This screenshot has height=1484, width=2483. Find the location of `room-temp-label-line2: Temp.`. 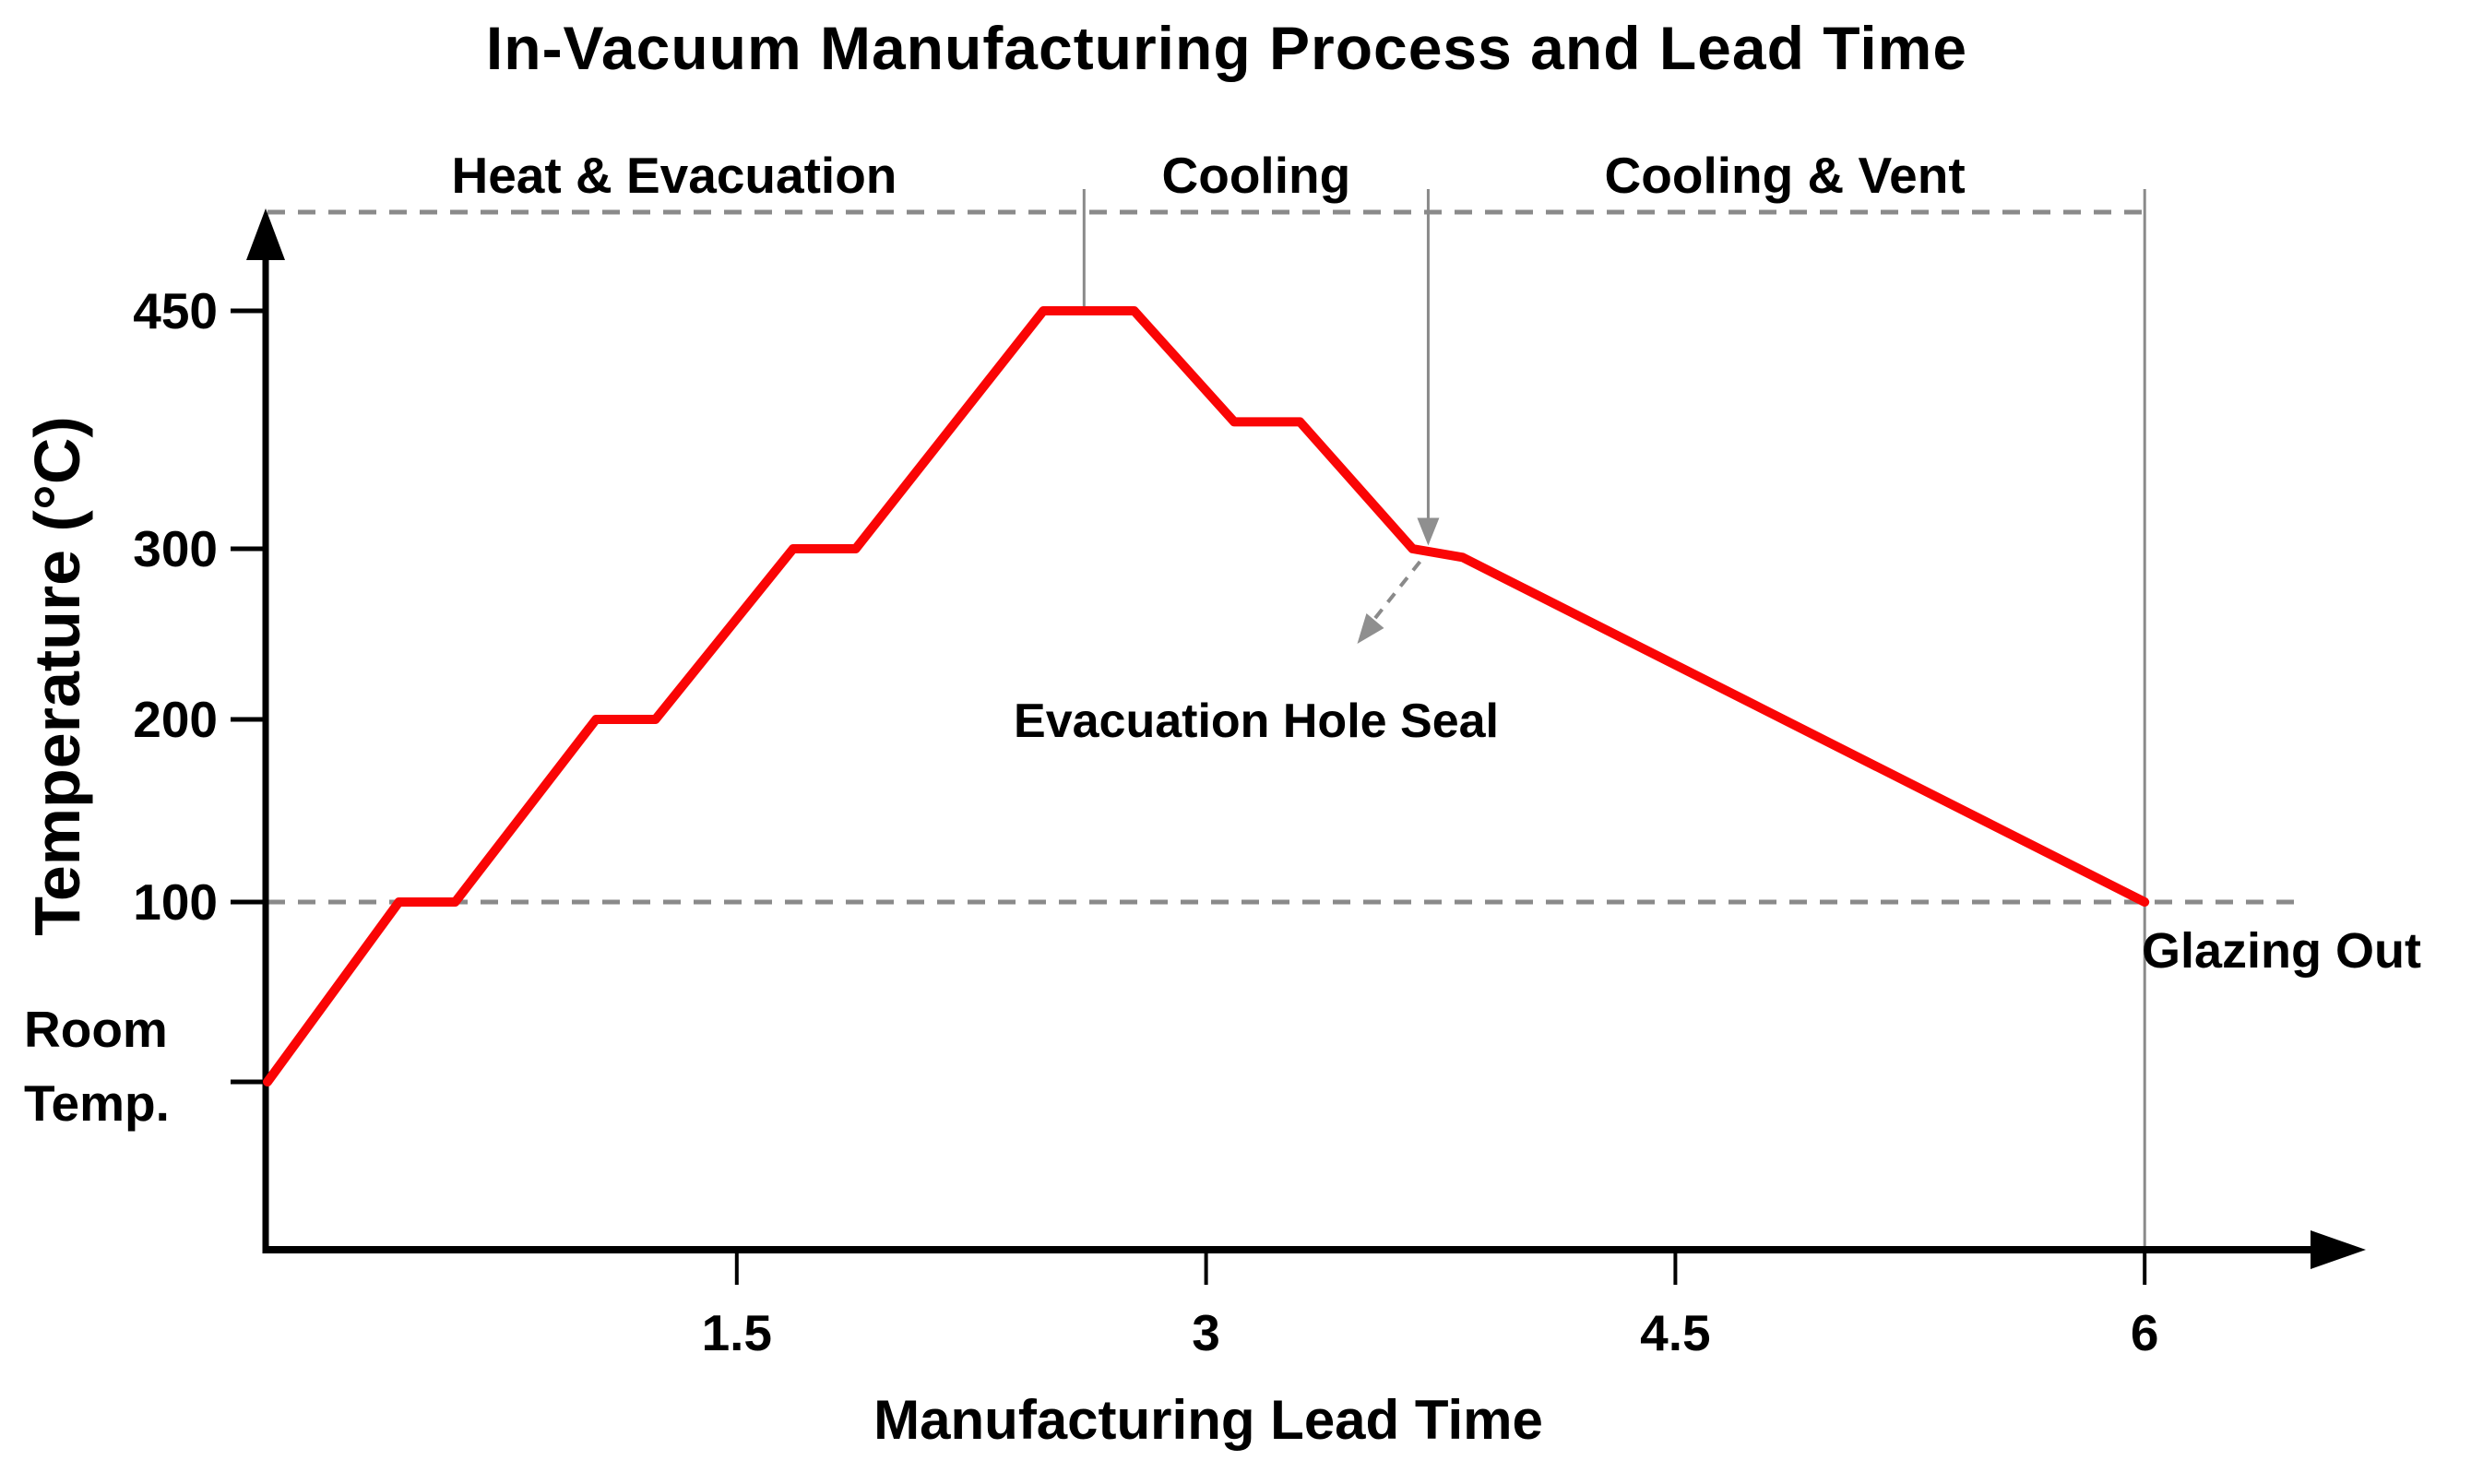

room-temp-label-line2: Temp. is located at coordinates (97, 1103).